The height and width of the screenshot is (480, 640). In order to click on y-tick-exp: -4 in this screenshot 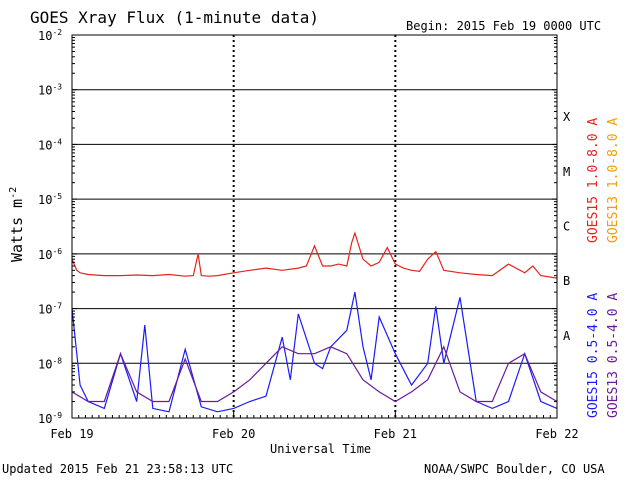, I will do `click(57, 141)`.